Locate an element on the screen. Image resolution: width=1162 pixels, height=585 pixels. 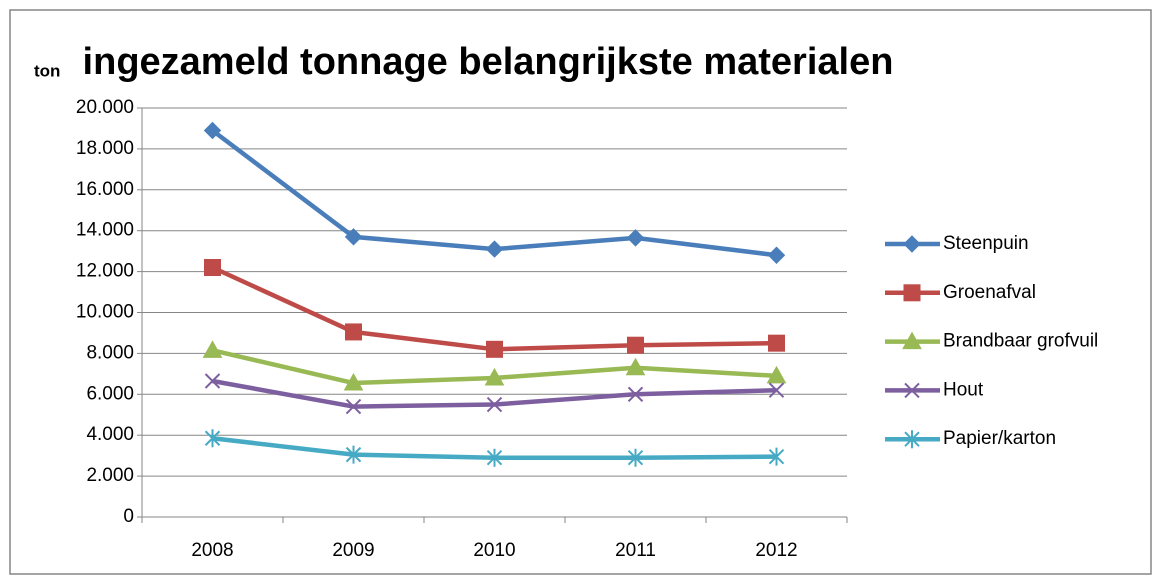
y-tick-label: 2.000 is located at coordinates (110, 475).